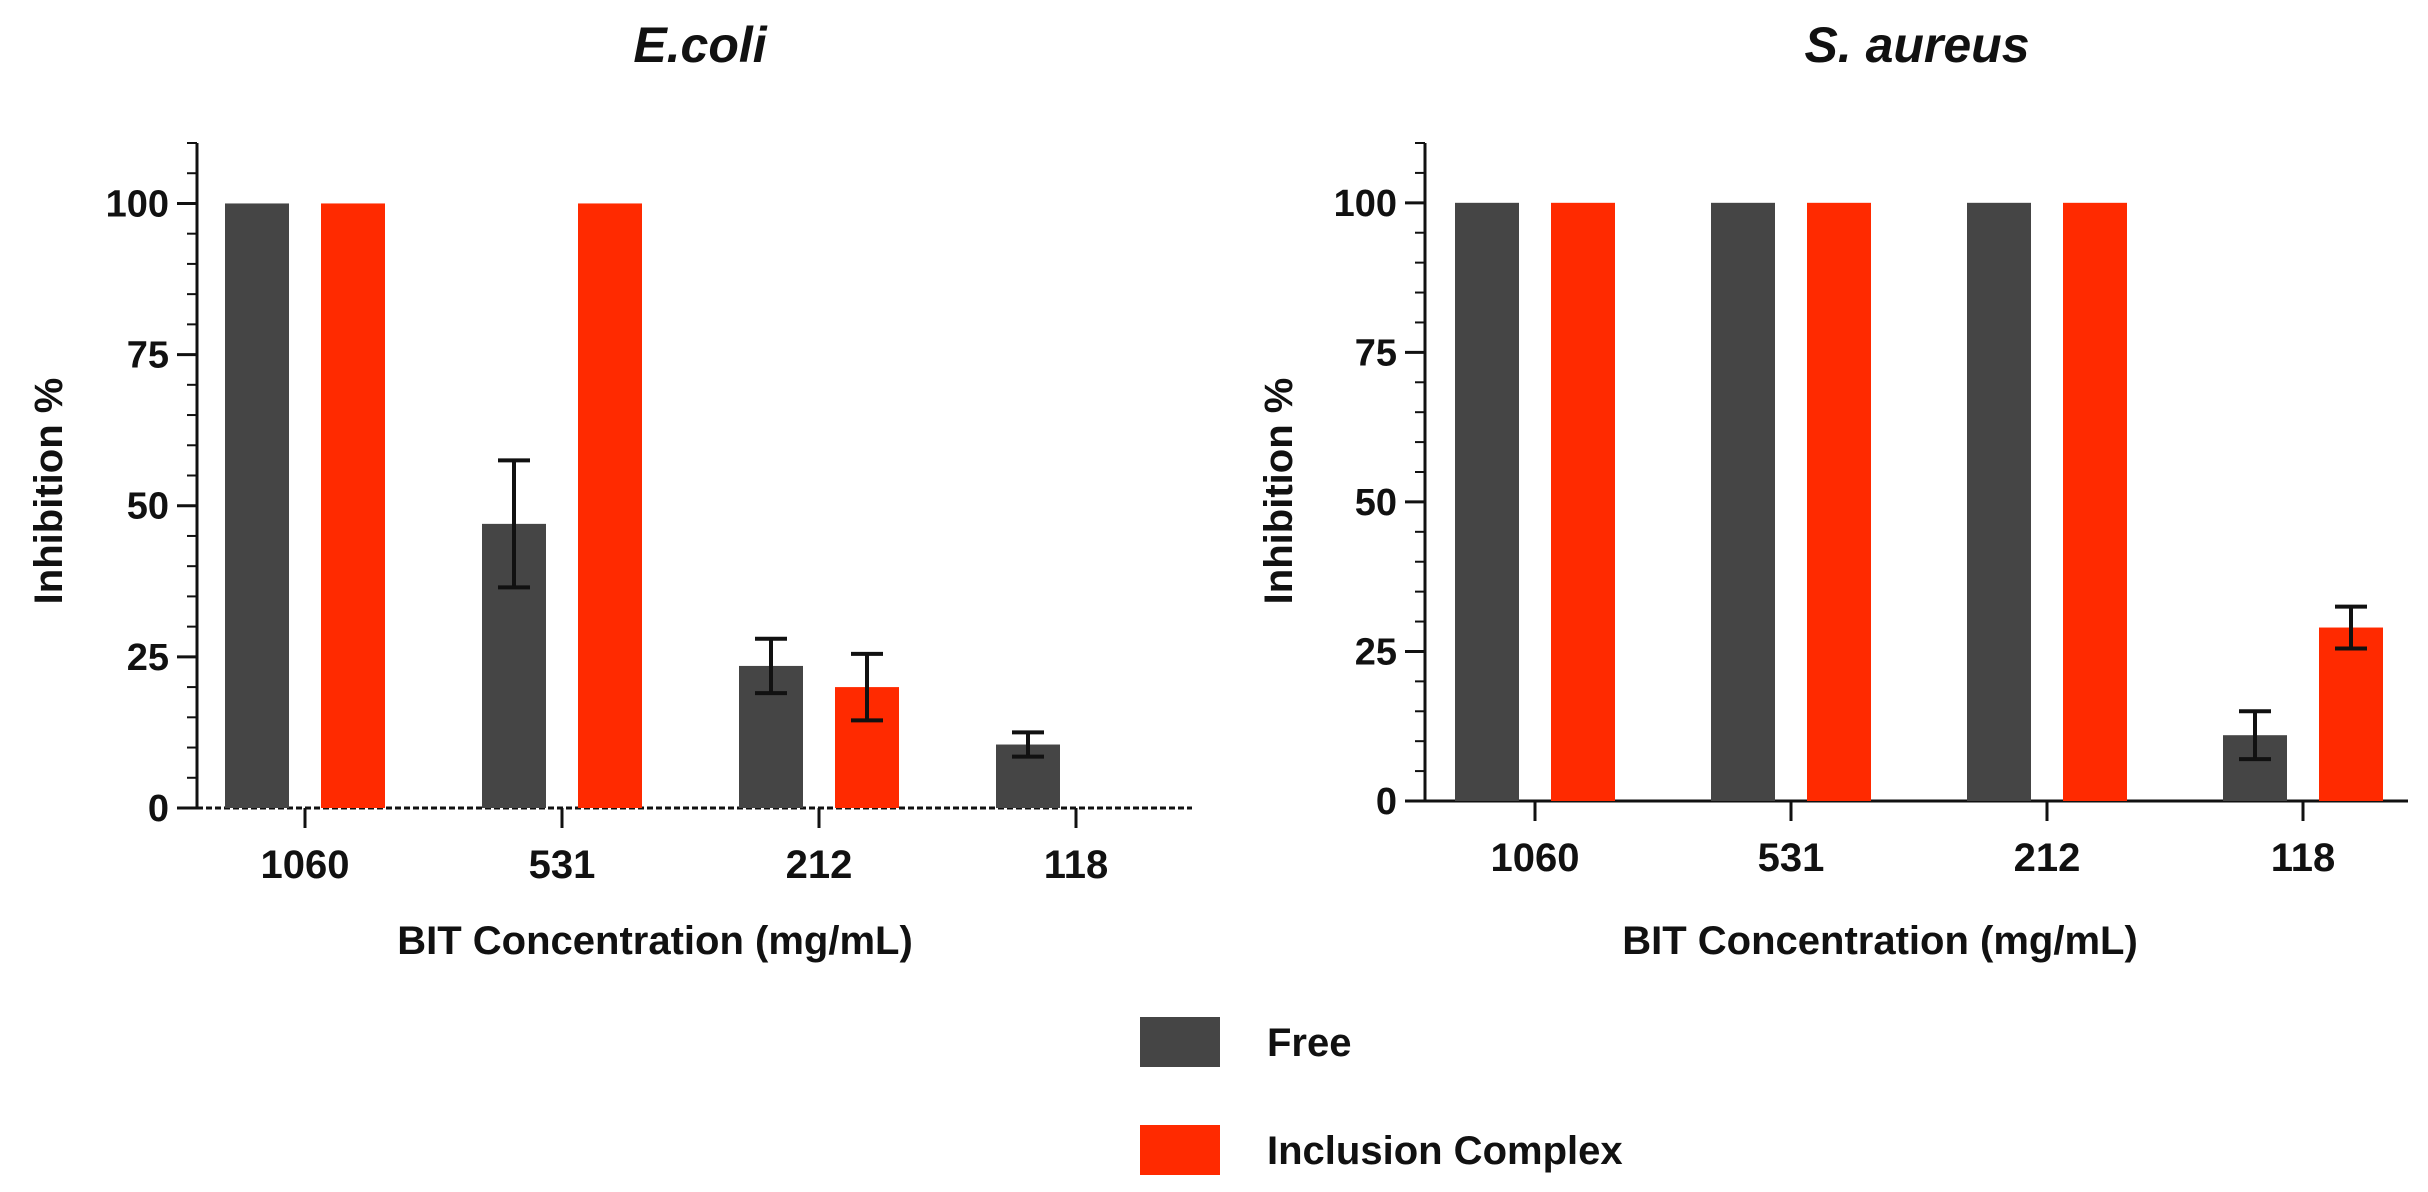  What do you see at coordinates (1916, 45) in the screenshot?
I see `chart-title: S. aureus` at bounding box center [1916, 45].